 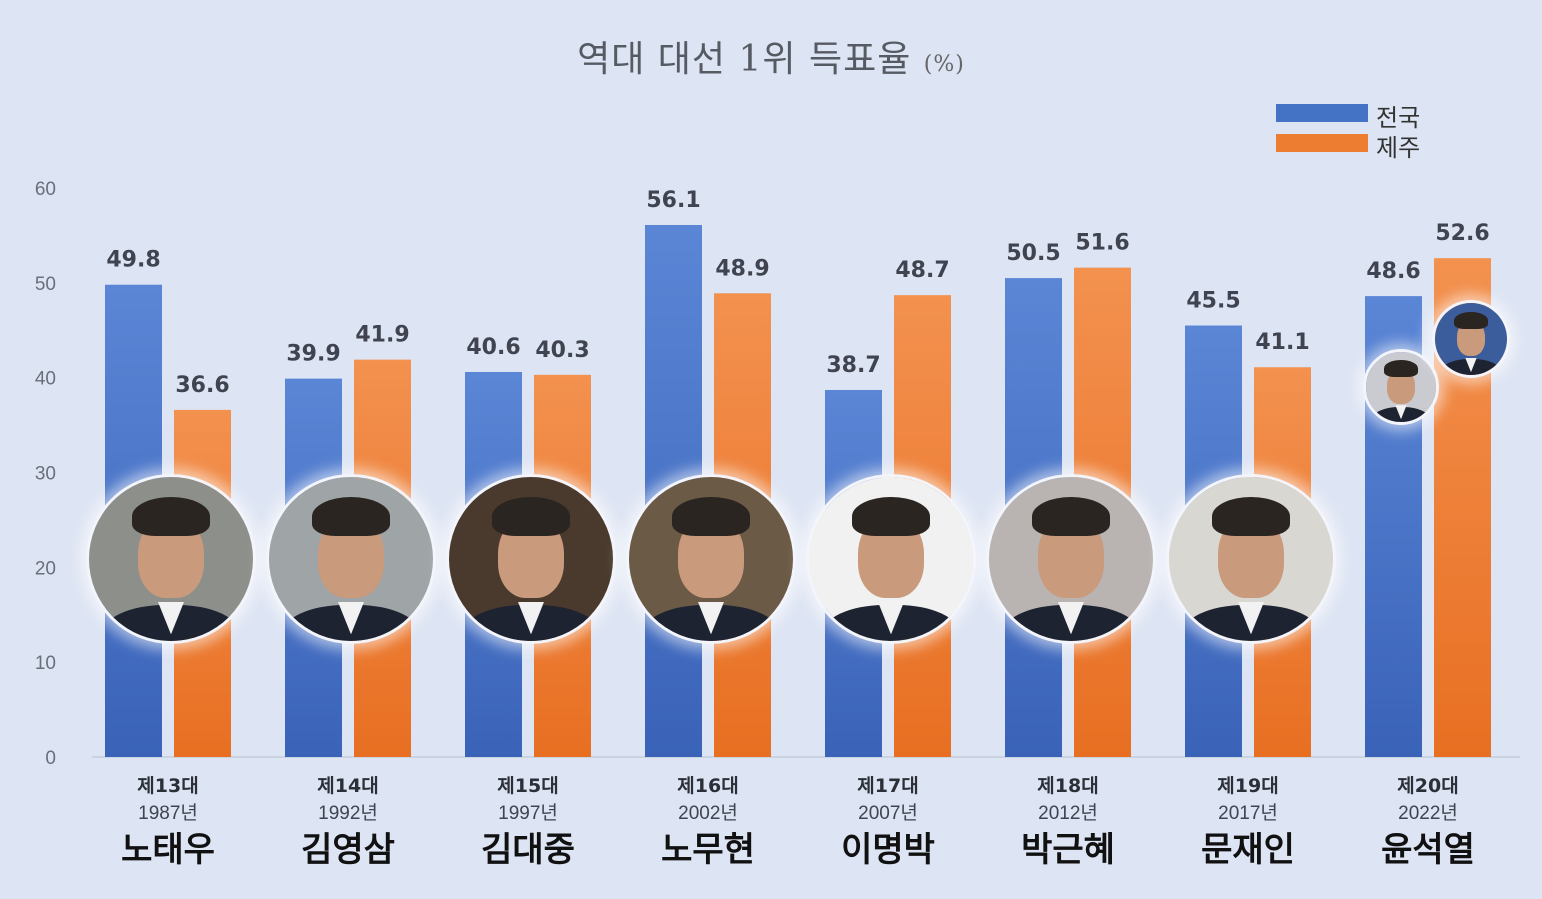 What do you see at coordinates (944, 64) in the screenshot?
I see `chart-title-unit: (%)` at bounding box center [944, 64].